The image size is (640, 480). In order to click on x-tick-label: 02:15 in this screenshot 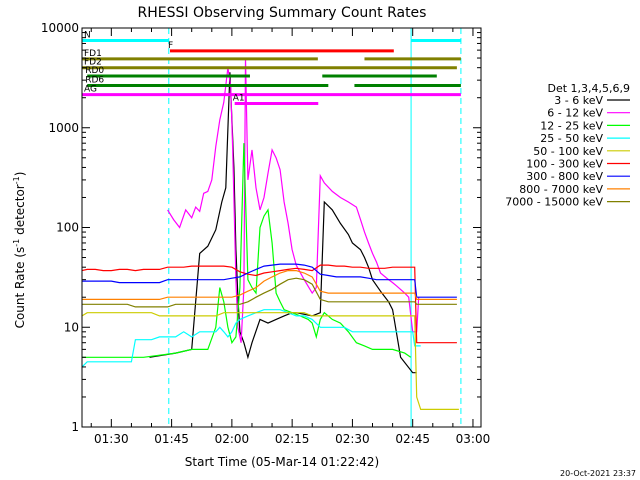, I will do `click(292, 439)`.